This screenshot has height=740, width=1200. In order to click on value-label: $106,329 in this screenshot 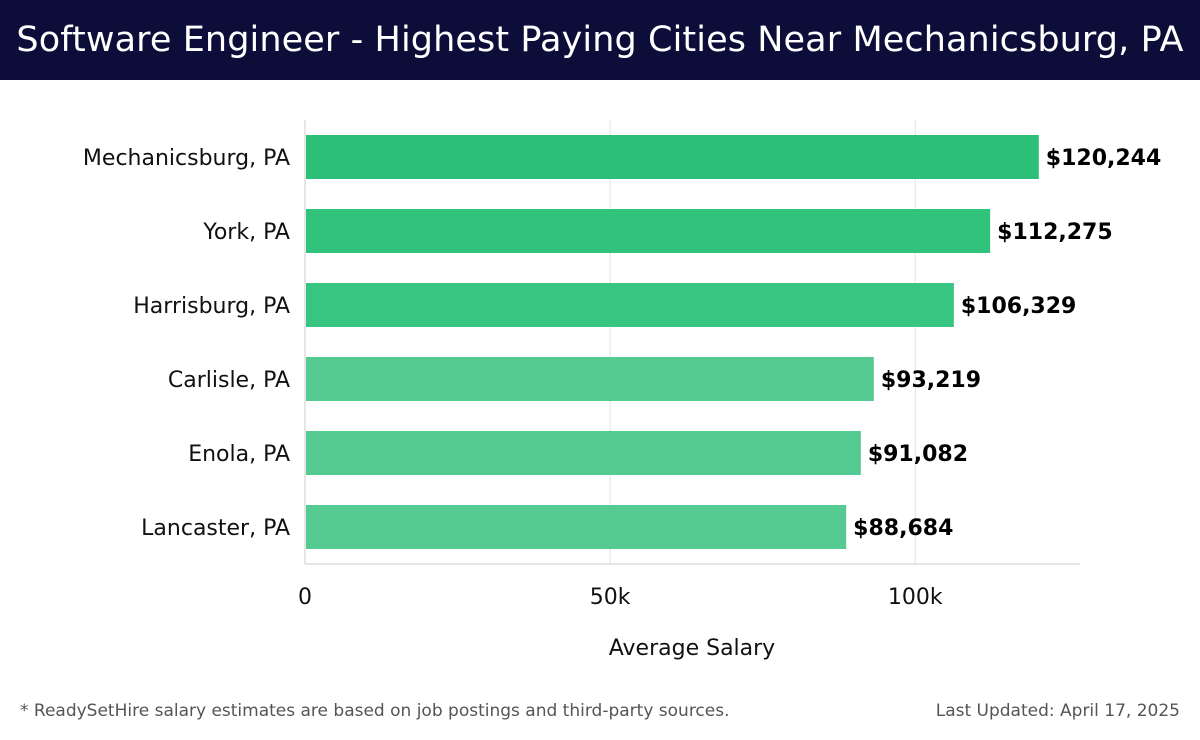, I will do `click(1019, 306)`.